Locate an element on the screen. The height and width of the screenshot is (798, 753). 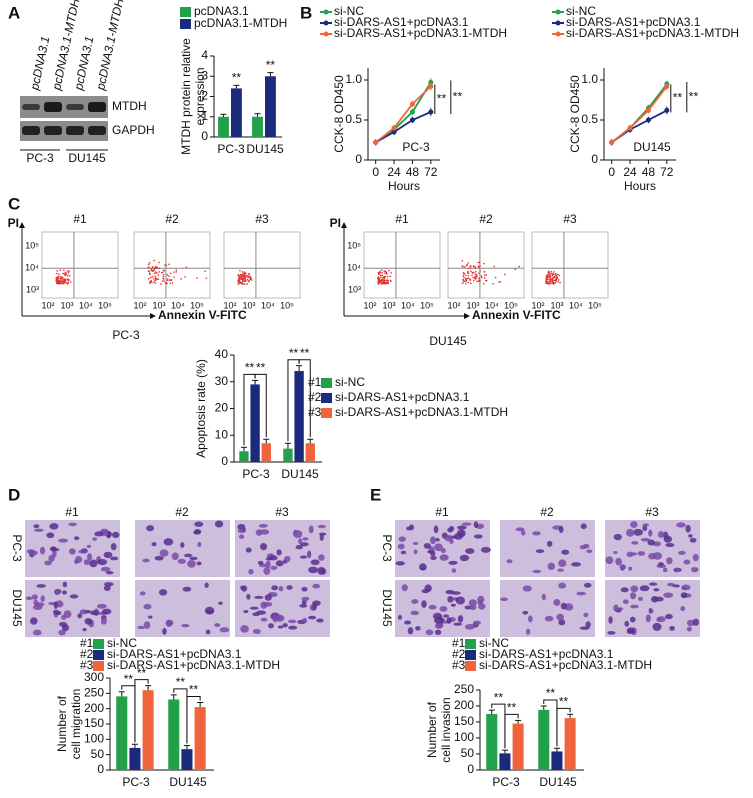
bracket is located at coordinates (304, 398).